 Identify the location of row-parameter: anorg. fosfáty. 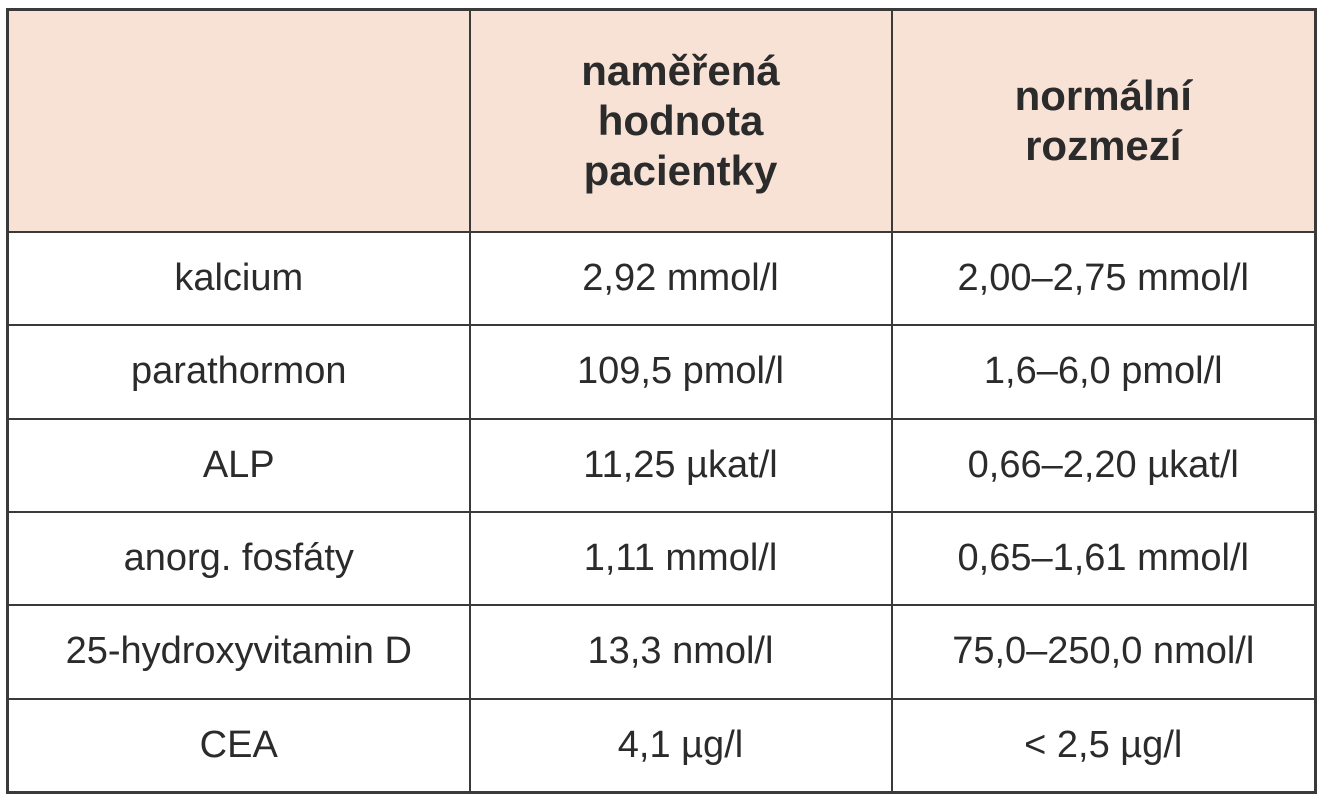
(238, 558).